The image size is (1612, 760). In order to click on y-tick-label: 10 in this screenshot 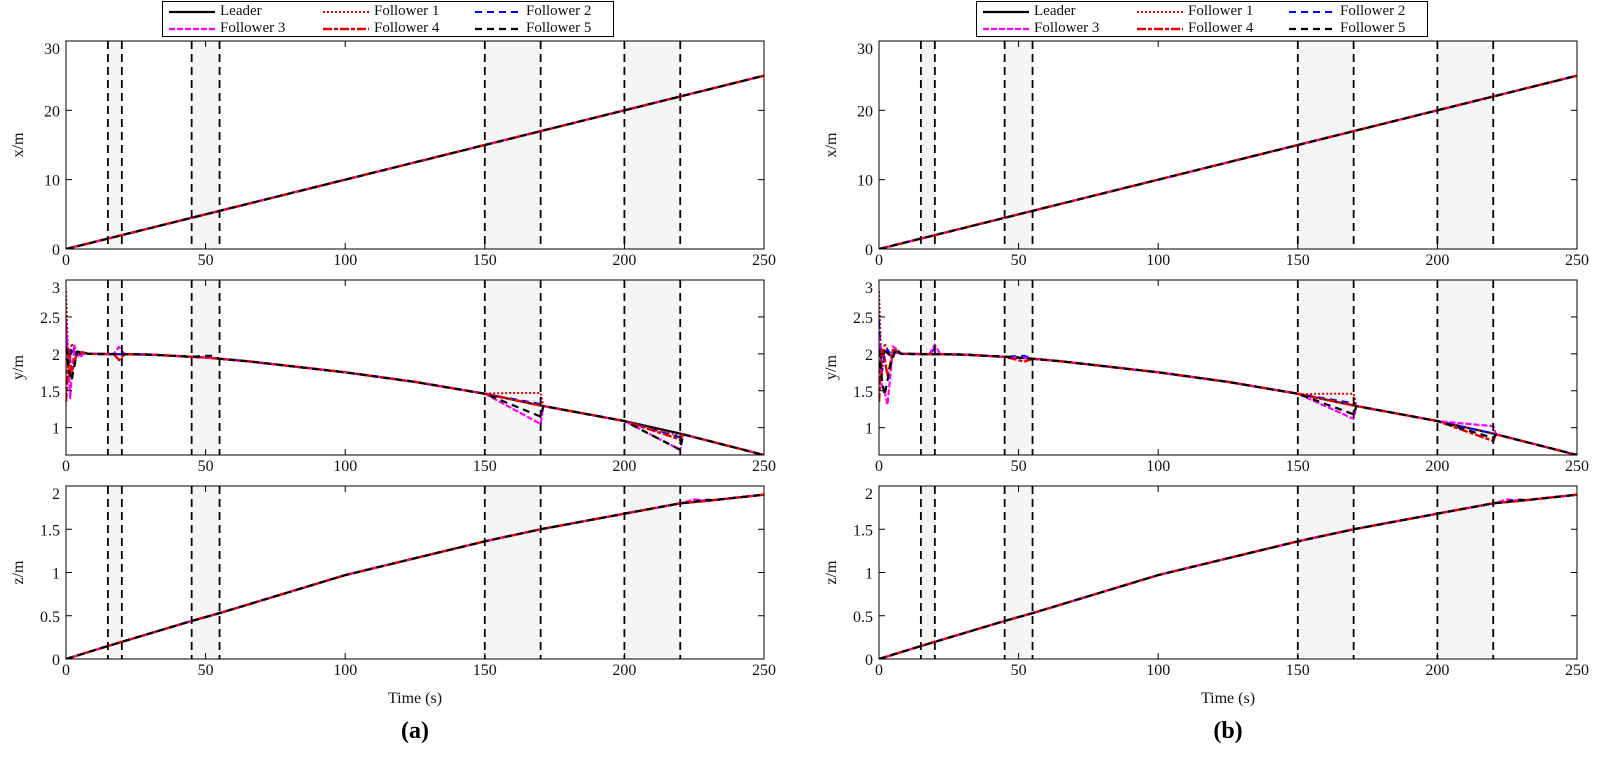, I will do `click(865, 181)`.